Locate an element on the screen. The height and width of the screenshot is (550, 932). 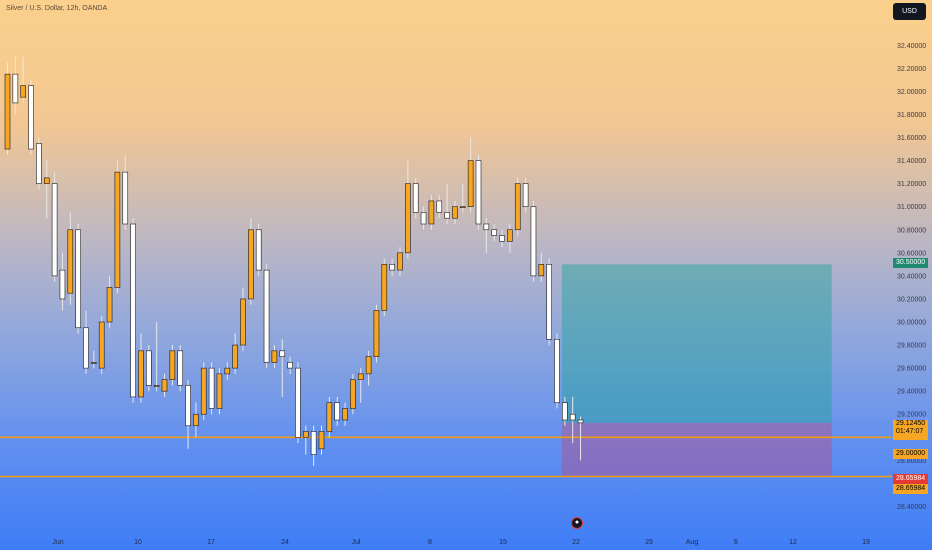
y-tick-label: 29.20000 is located at coordinates (911, 415).